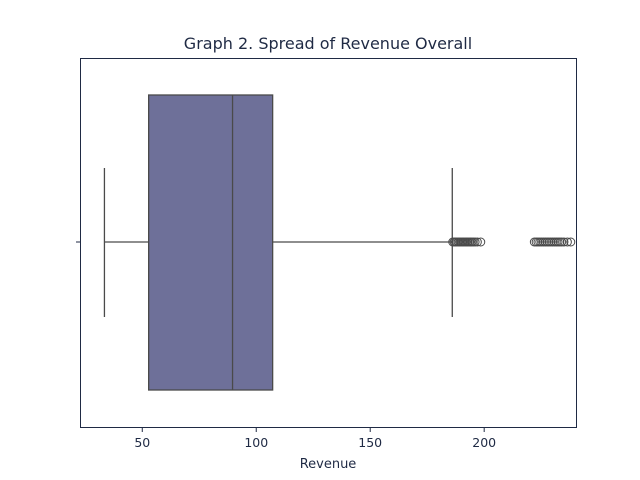 This screenshot has width=640, height=480. Describe the element at coordinates (315, 438) in the screenshot. I see `x-axis-ticks: 50 100 150 200` at that location.